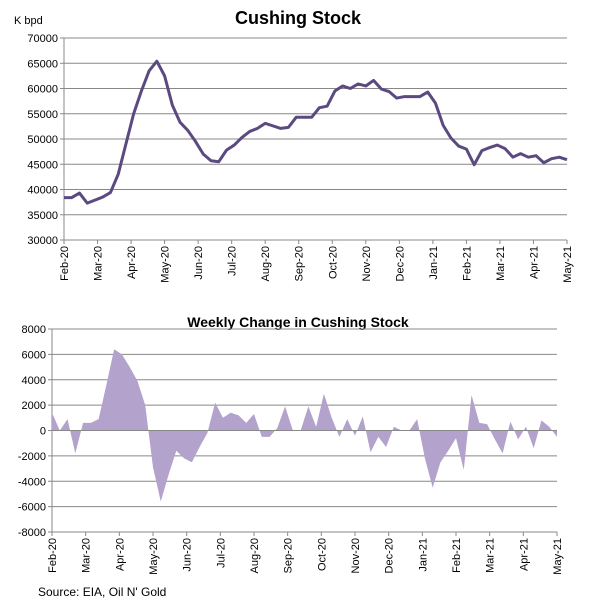 The image size is (600, 606). Describe the element at coordinates (34, 355) in the screenshot. I see `y-tick-label: 6000` at that location.